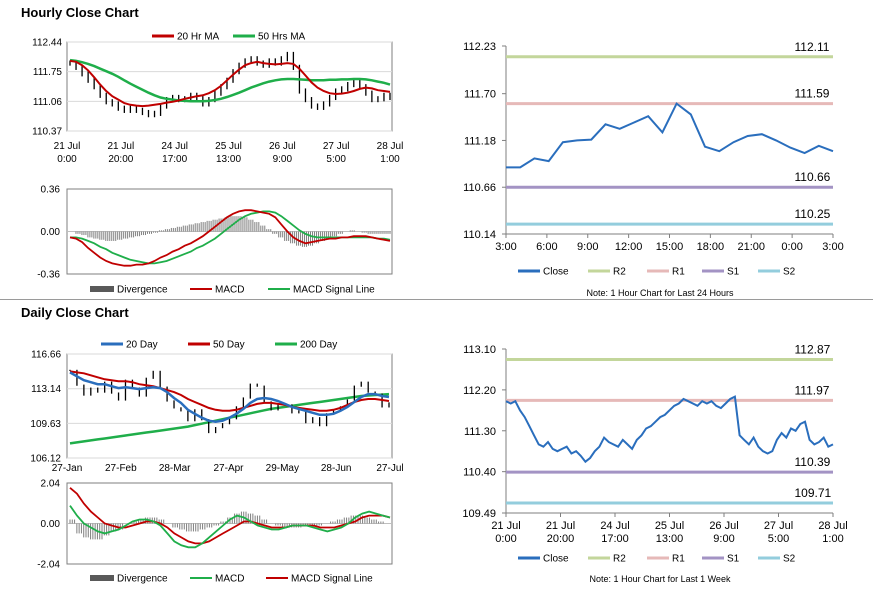  Describe the element at coordinates (561, 539) in the screenshot. I see `daily-close-x-tick-time: 20:00` at that location.